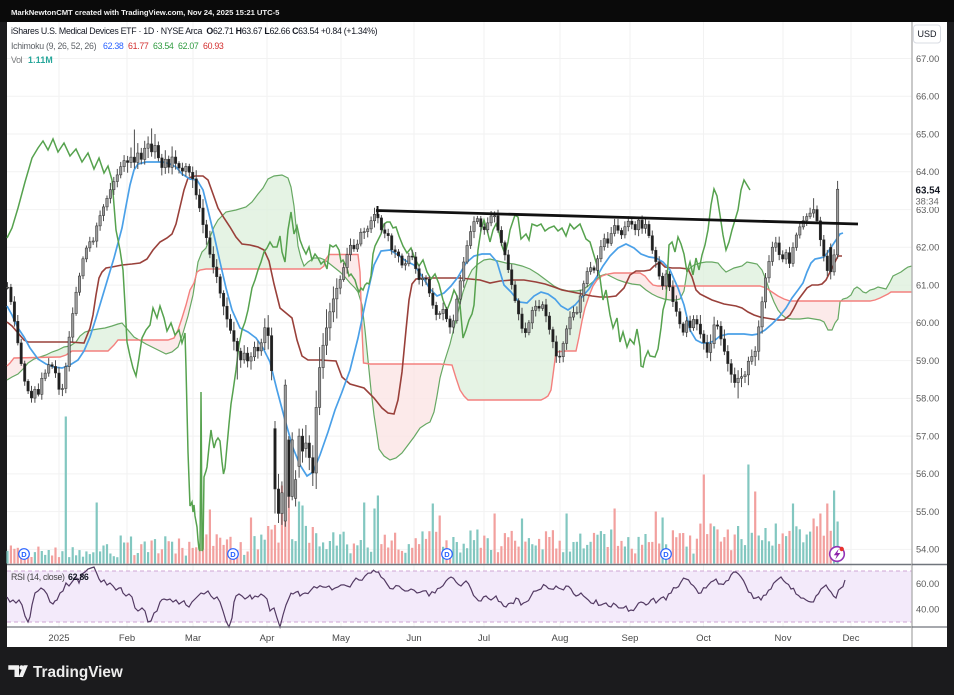 The image size is (954, 695). I want to click on svg-text: 63.54, so click(928, 191).